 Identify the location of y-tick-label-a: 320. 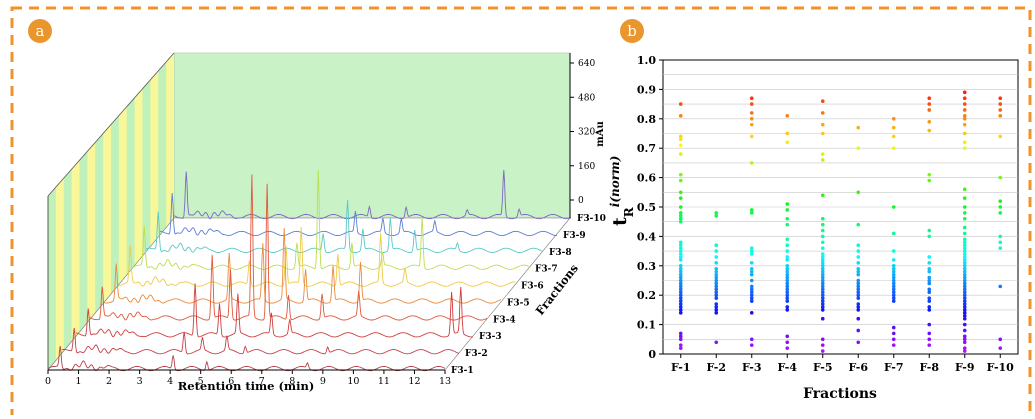
(586, 133).